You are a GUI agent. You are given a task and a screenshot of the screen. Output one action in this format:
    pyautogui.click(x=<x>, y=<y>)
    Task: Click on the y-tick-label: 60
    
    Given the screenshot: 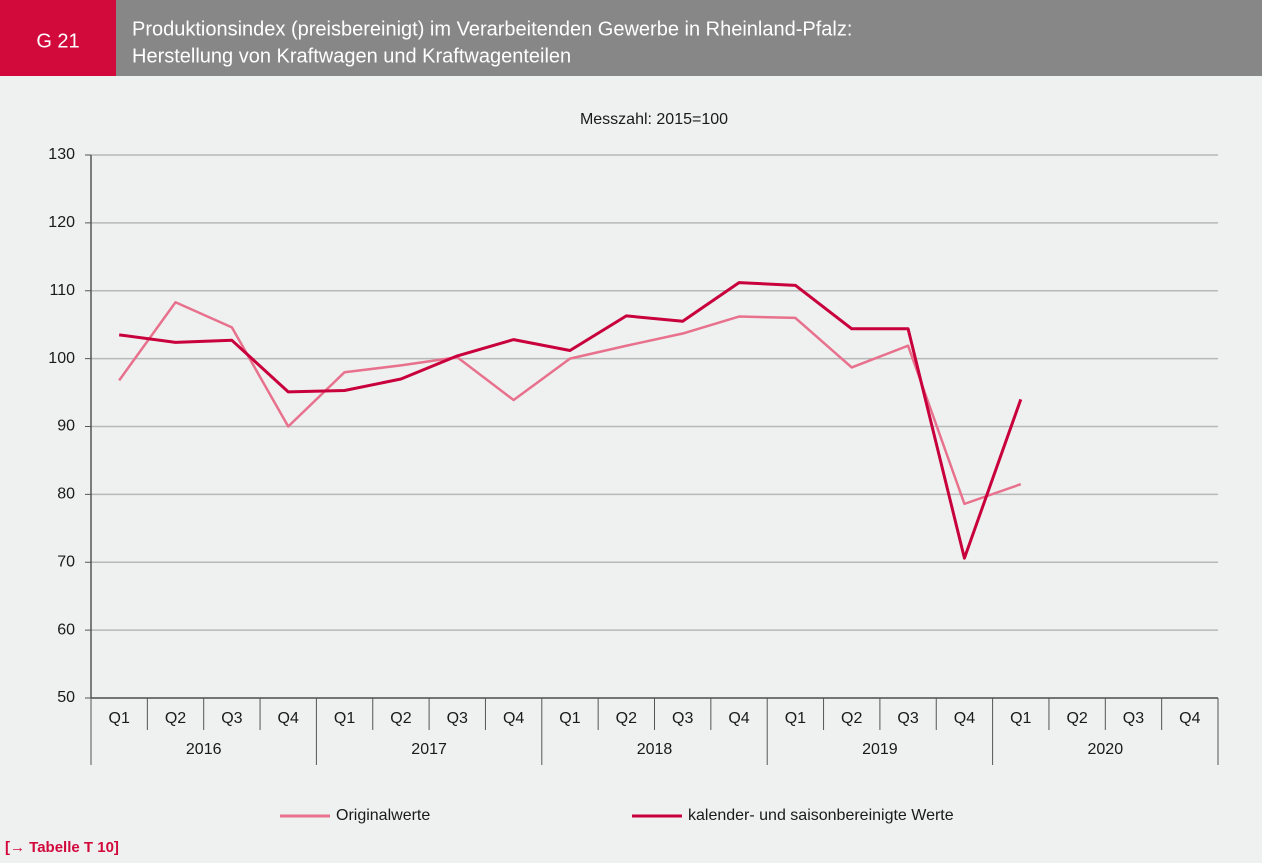 What is the action you would take?
    pyautogui.click(x=66, y=629)
    